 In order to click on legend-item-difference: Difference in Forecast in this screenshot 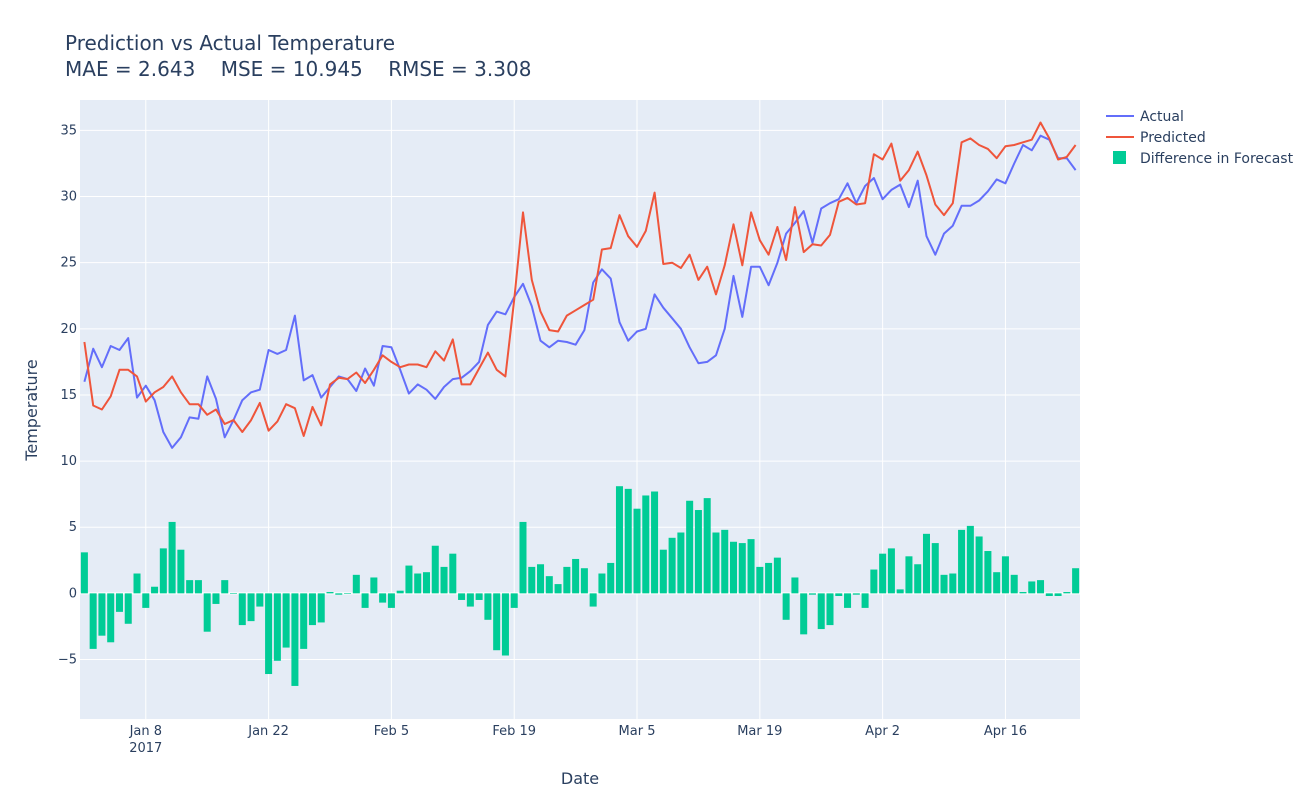, I will do `click(1203, 159)`.